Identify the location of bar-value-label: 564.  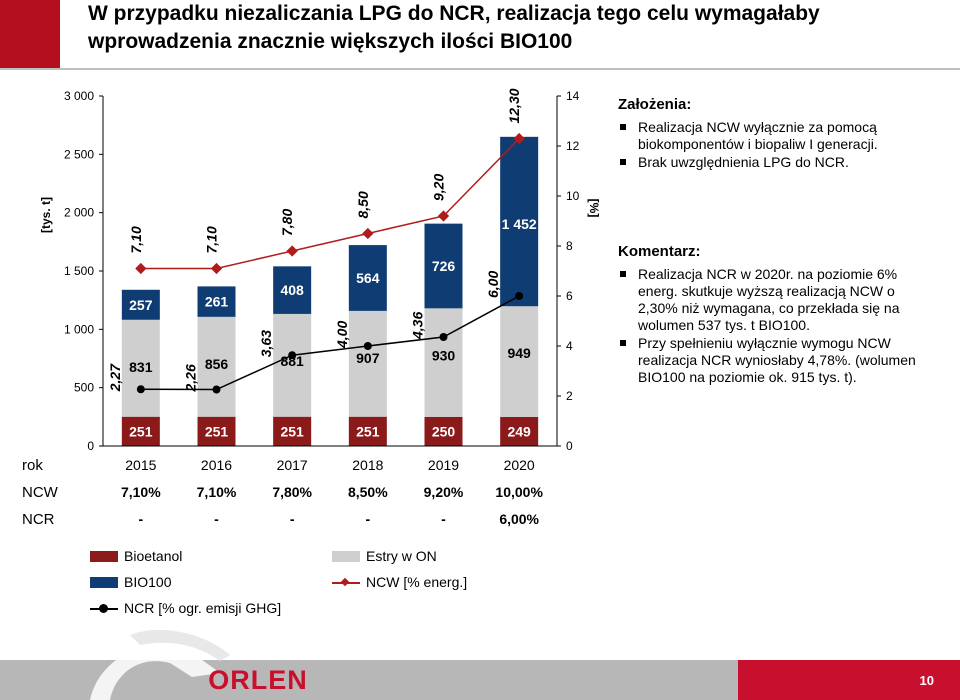
(368, 278).